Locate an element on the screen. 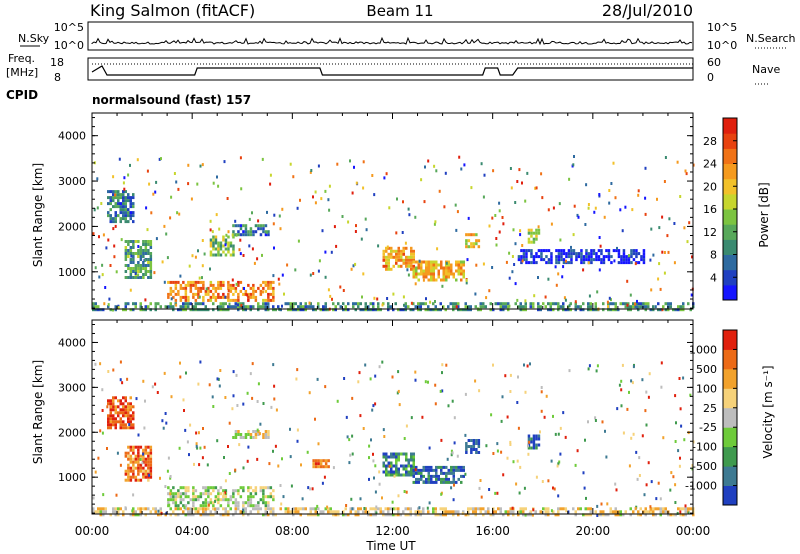 This screenshot has width=800, height=554. colorbar-frame is located at coordinates (730, 417).